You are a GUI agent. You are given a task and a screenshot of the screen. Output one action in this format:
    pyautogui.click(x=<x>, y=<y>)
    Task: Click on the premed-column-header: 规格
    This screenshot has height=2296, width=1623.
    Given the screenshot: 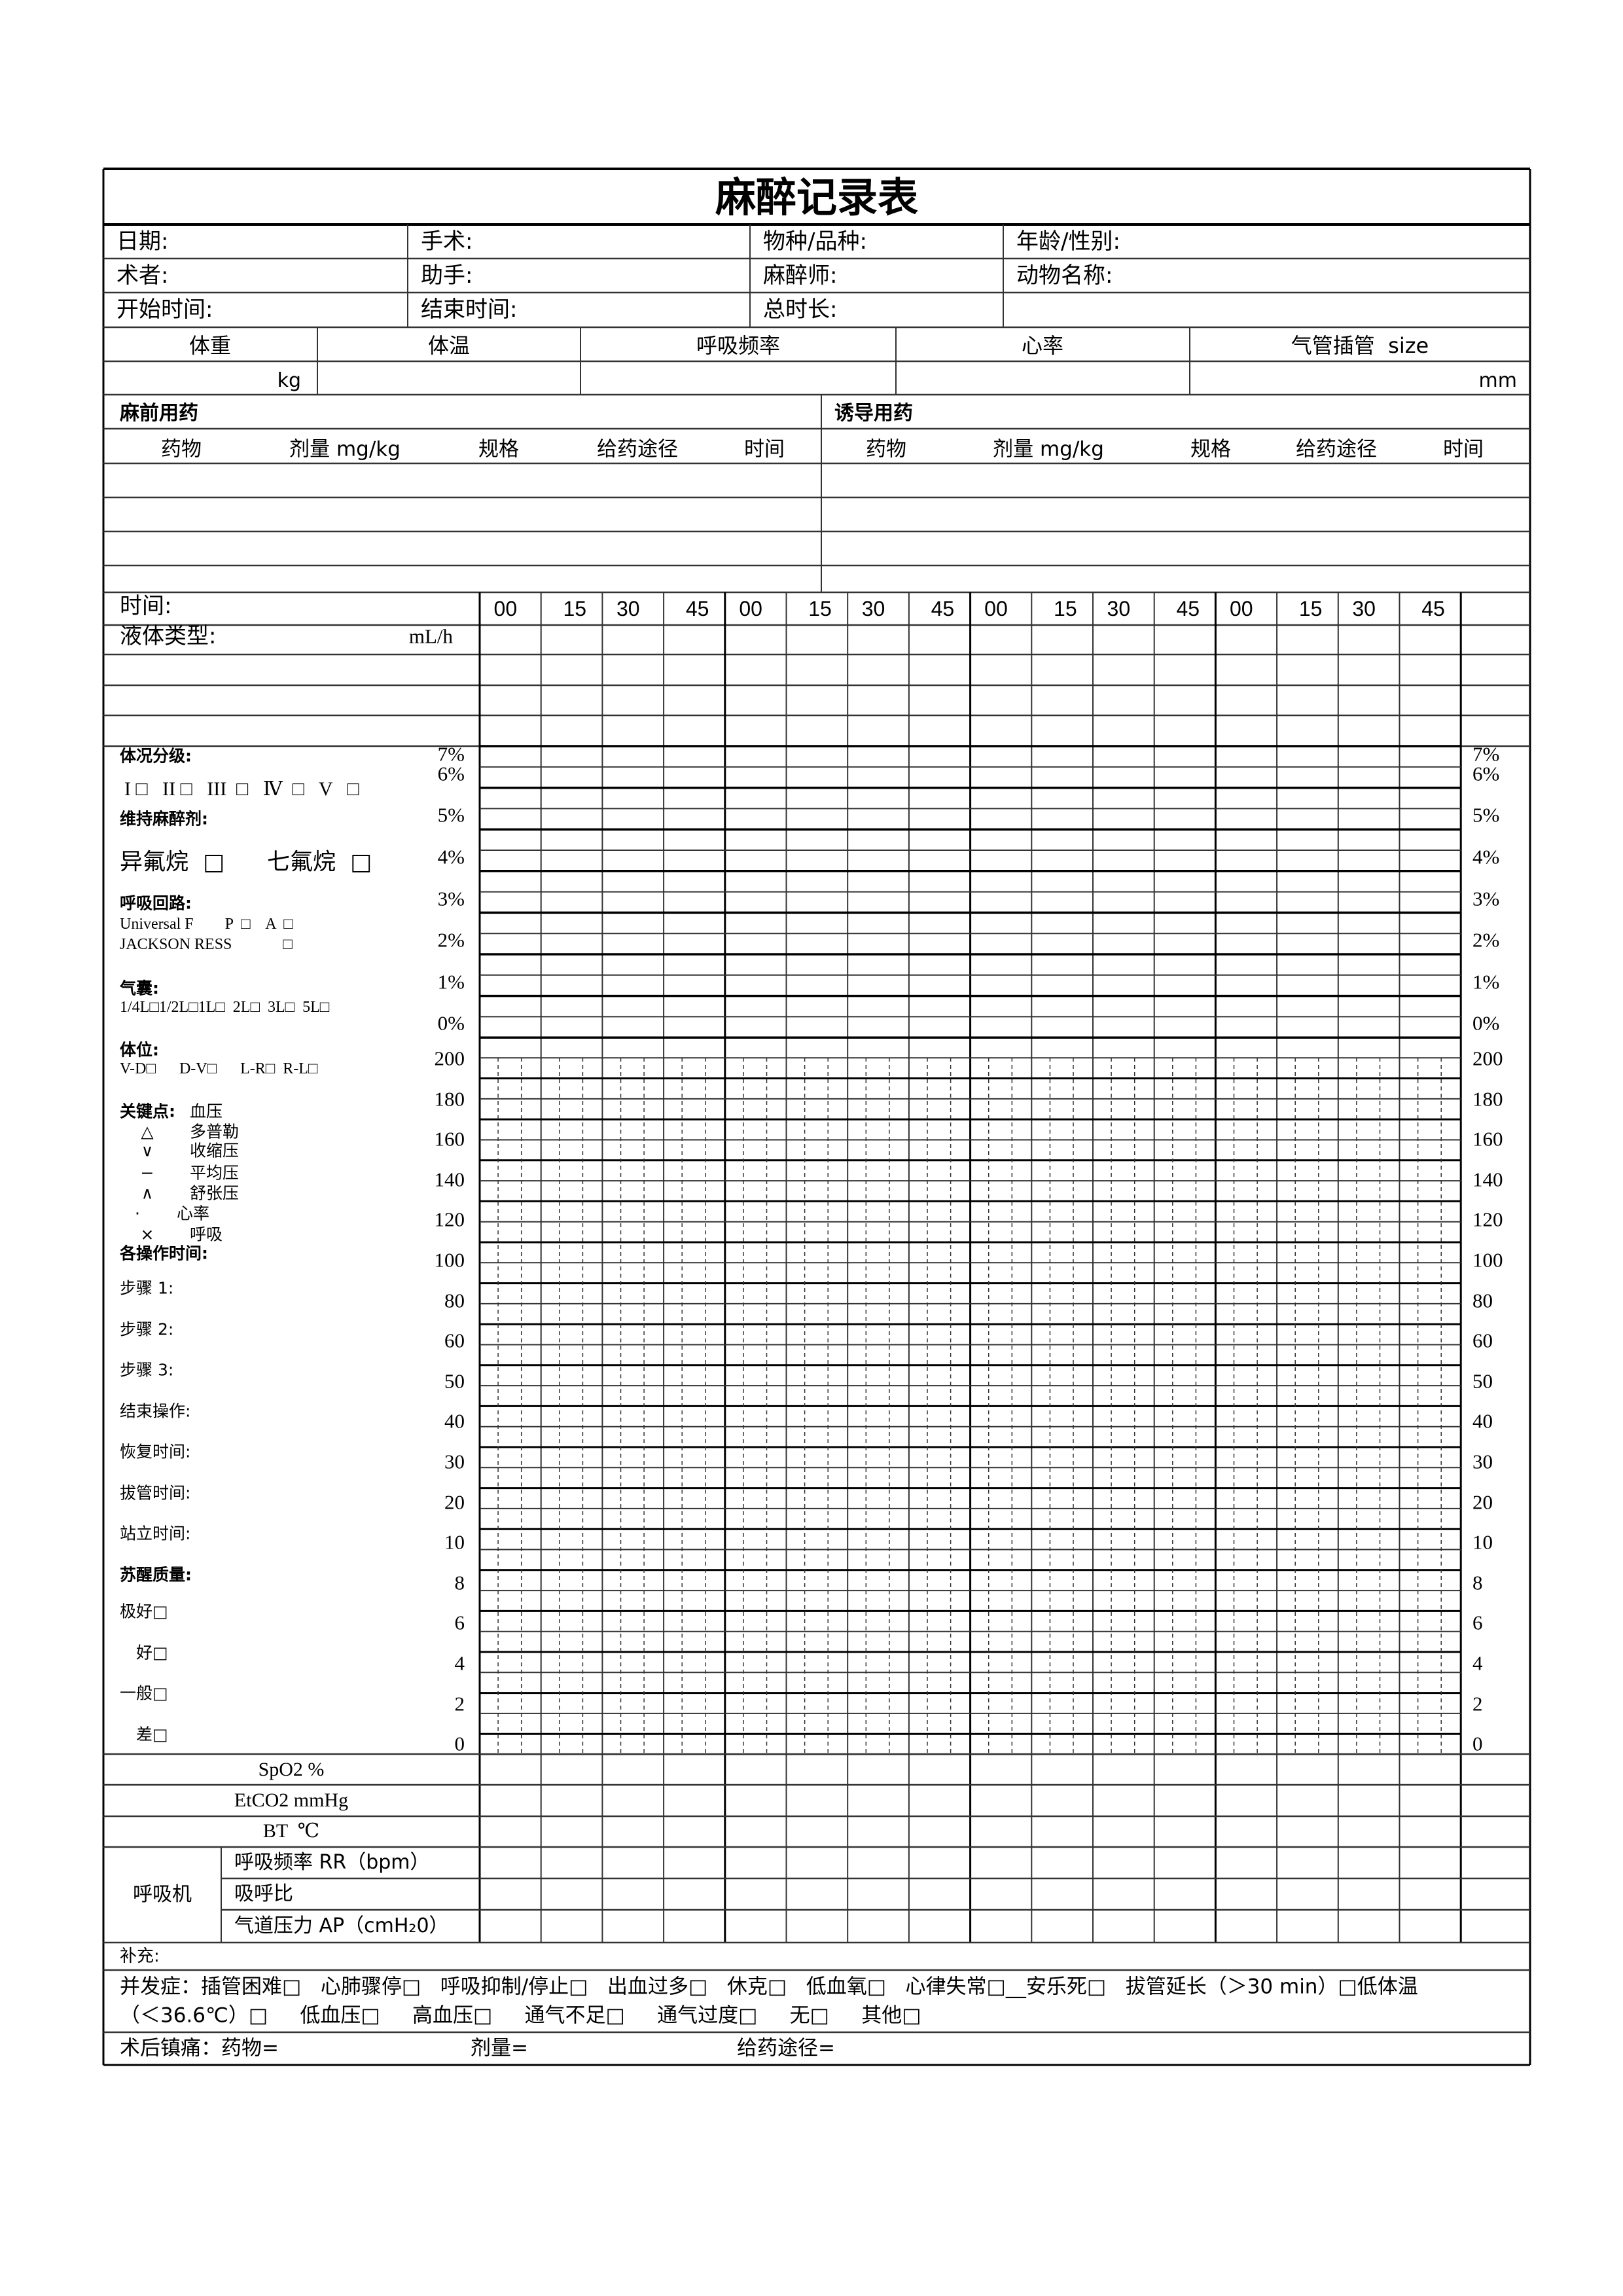 What is the action you would take?
    pyautogui.click(x=498, y=449)
    